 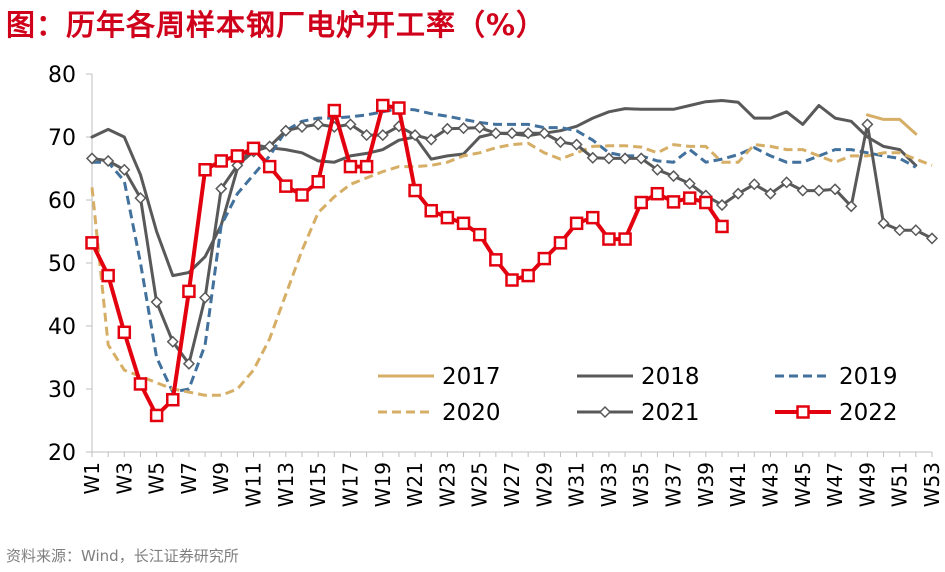 I want to click on x-tick-label: W29, so click(x=544, y=484).